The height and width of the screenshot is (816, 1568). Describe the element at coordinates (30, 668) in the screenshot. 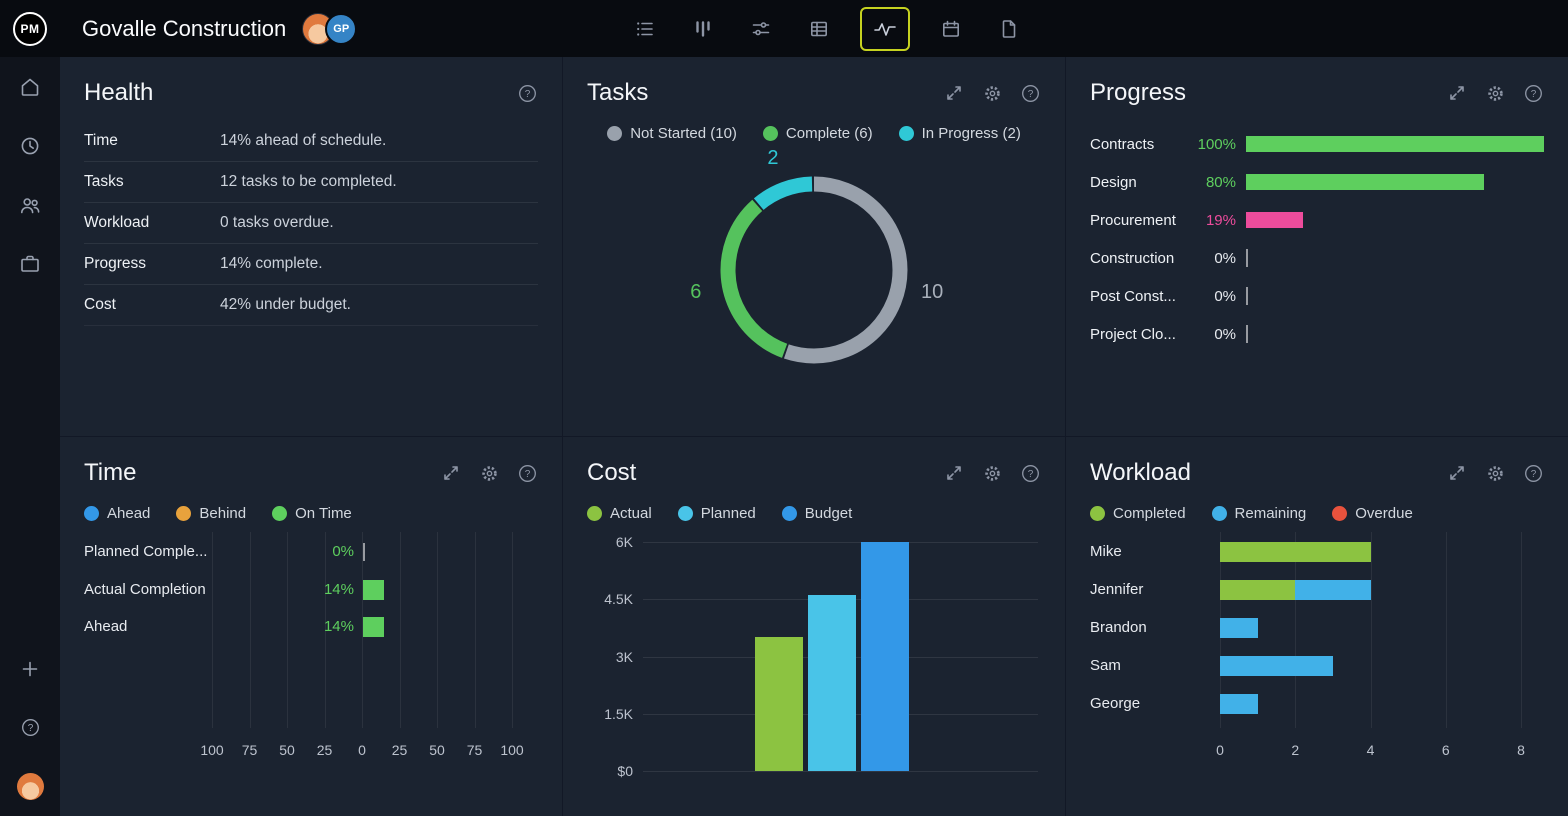

I see `add-icon` at that location.